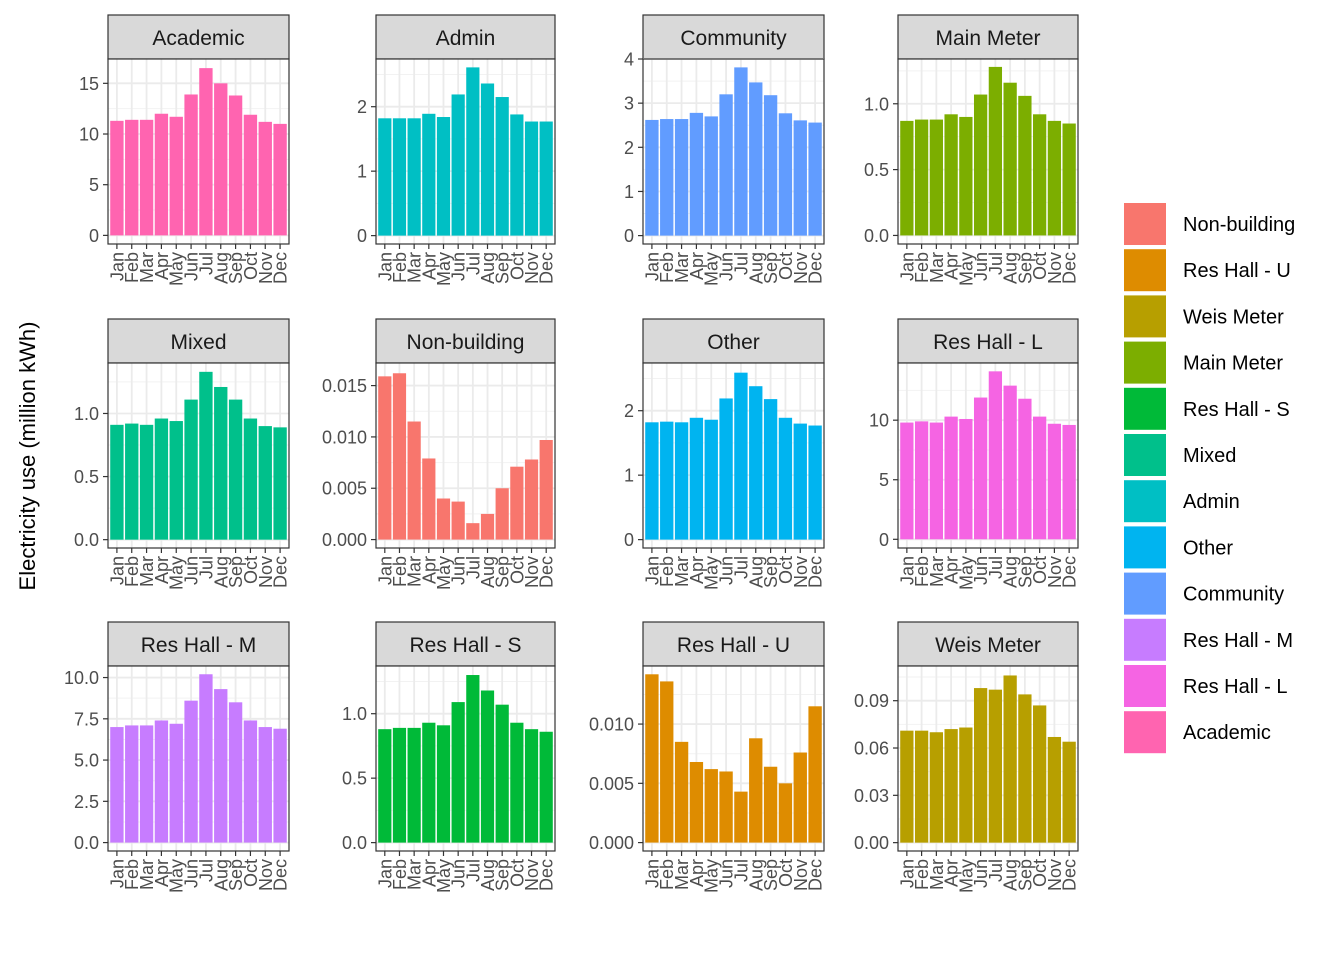 Image resolution: width=1344 pixels, height=960 pixels. I want to click on y-tick-label: 0, so click(94, 236).